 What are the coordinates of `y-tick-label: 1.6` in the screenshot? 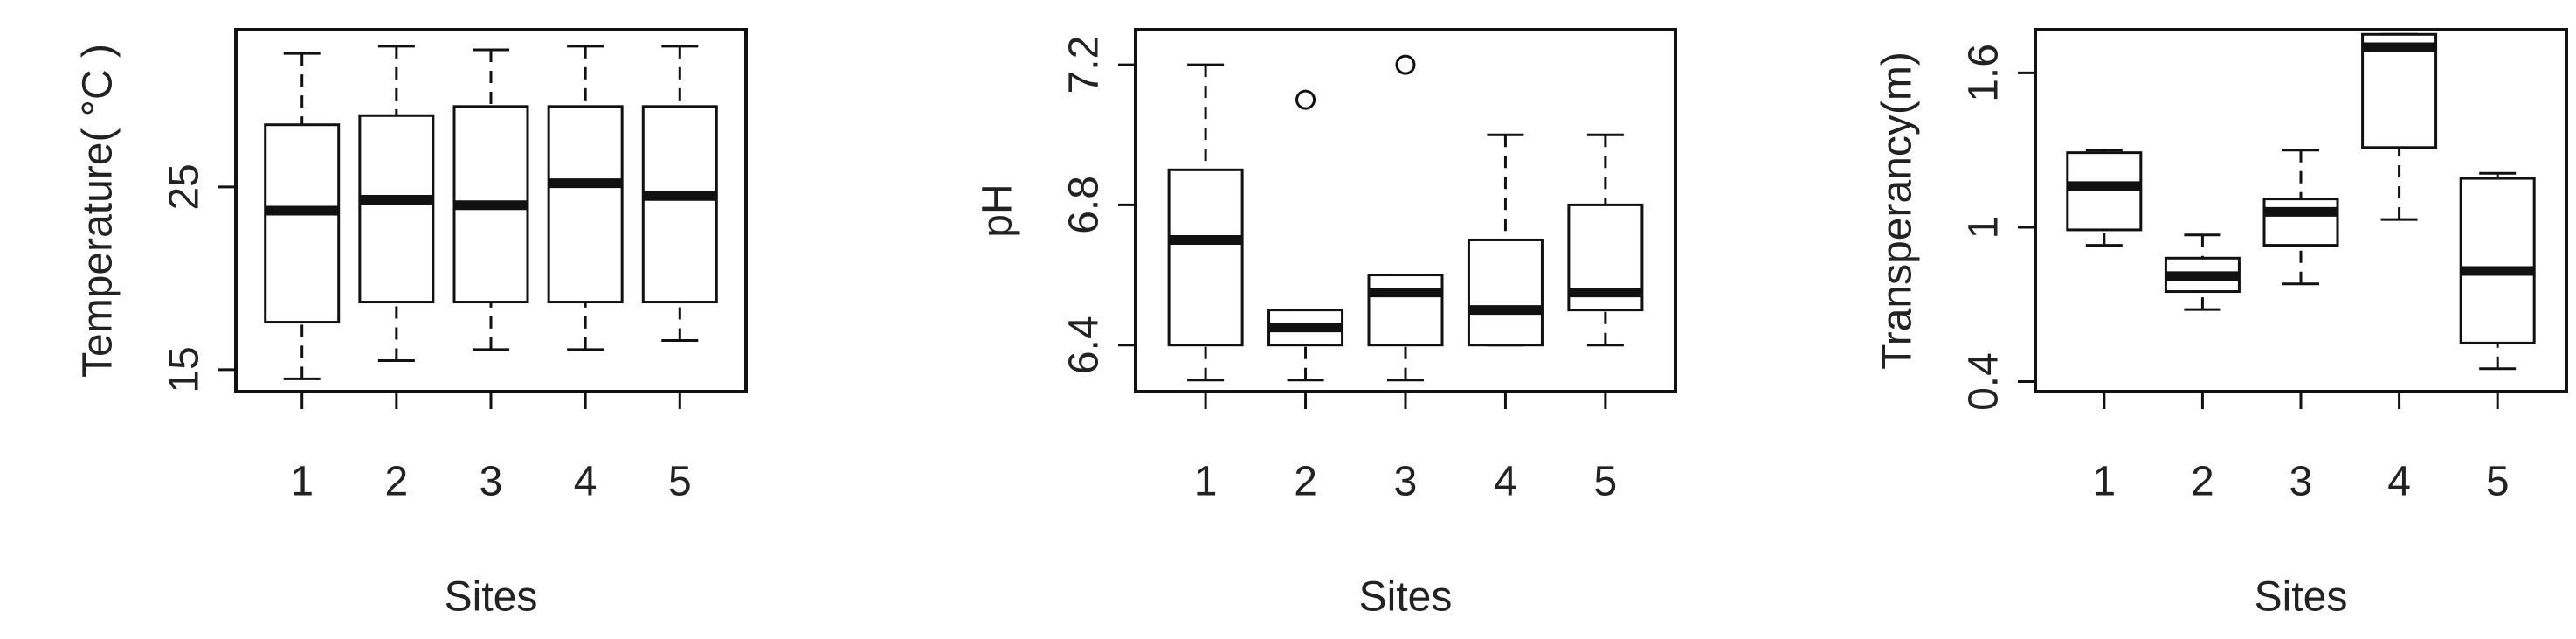 It's located at (1984, 73).